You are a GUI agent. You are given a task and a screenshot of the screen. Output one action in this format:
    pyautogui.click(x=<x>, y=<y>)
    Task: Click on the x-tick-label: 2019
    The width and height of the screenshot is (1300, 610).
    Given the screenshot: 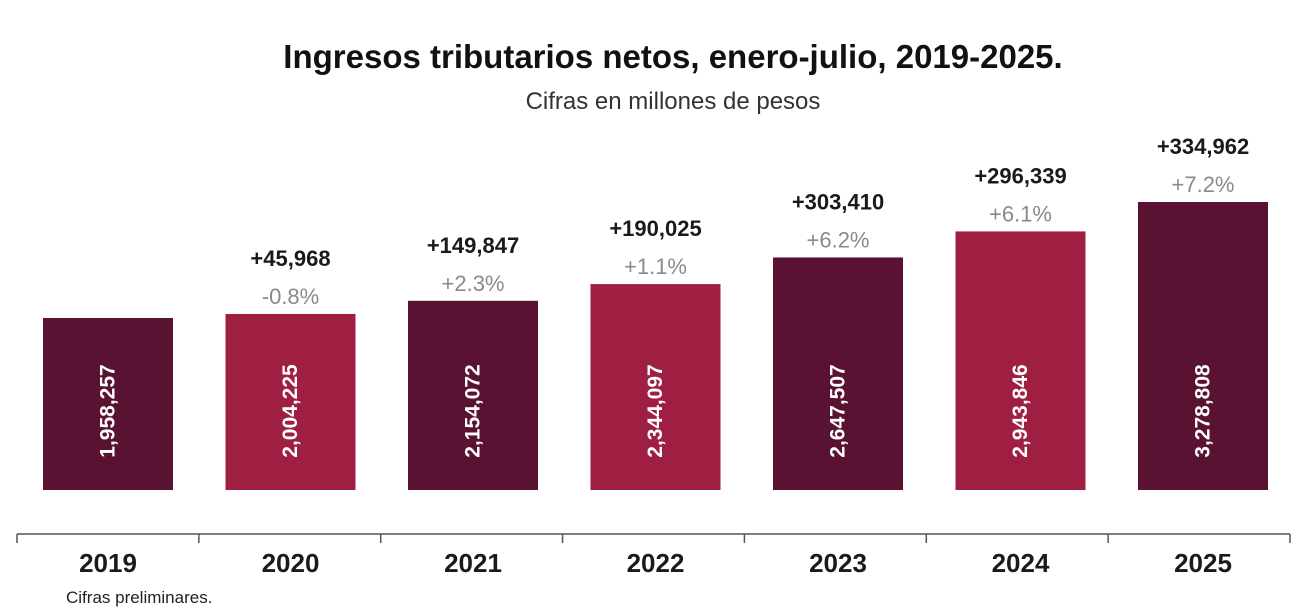 What is the action you would take?
    pyautogui.click(x=108, y=563)
    